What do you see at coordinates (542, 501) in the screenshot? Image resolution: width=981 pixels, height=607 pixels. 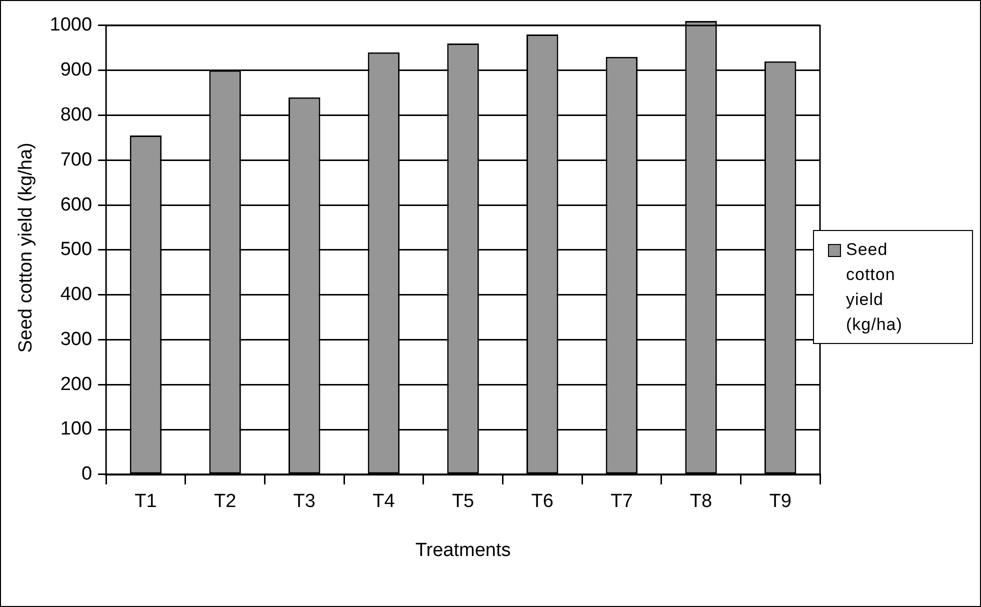 I see `x-tick-label: T6` at bounding box center [542, 501].